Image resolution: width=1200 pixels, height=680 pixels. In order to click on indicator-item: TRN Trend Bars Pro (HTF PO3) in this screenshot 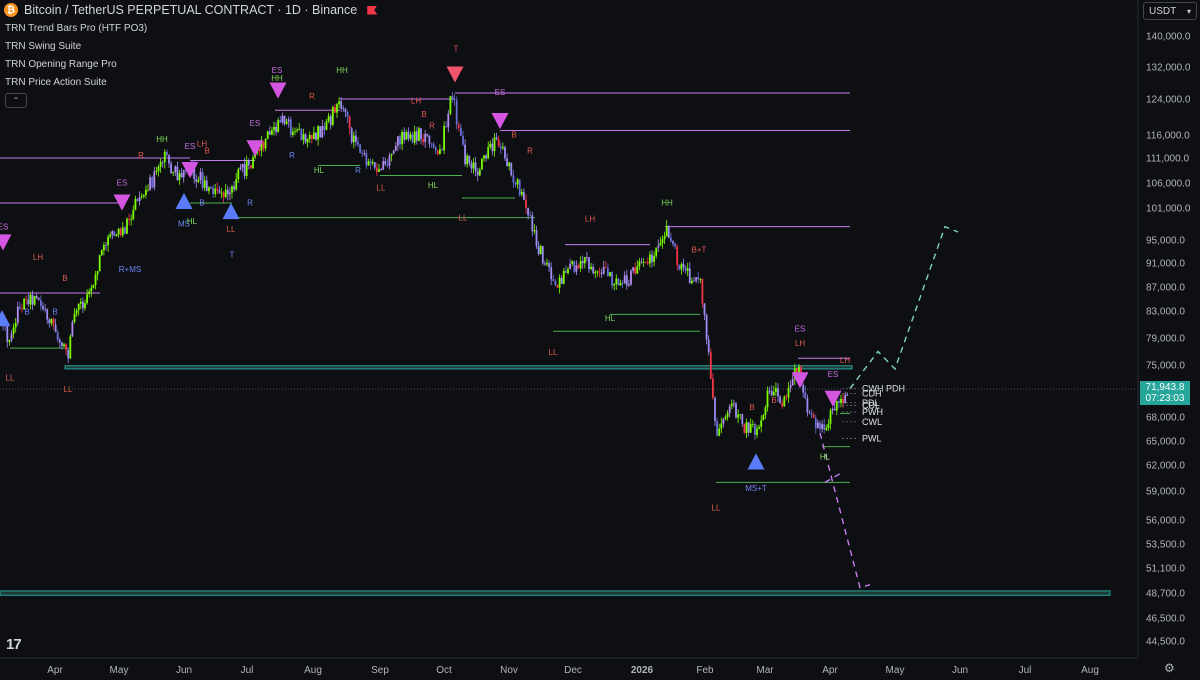, I will do `click(76, 28)`.